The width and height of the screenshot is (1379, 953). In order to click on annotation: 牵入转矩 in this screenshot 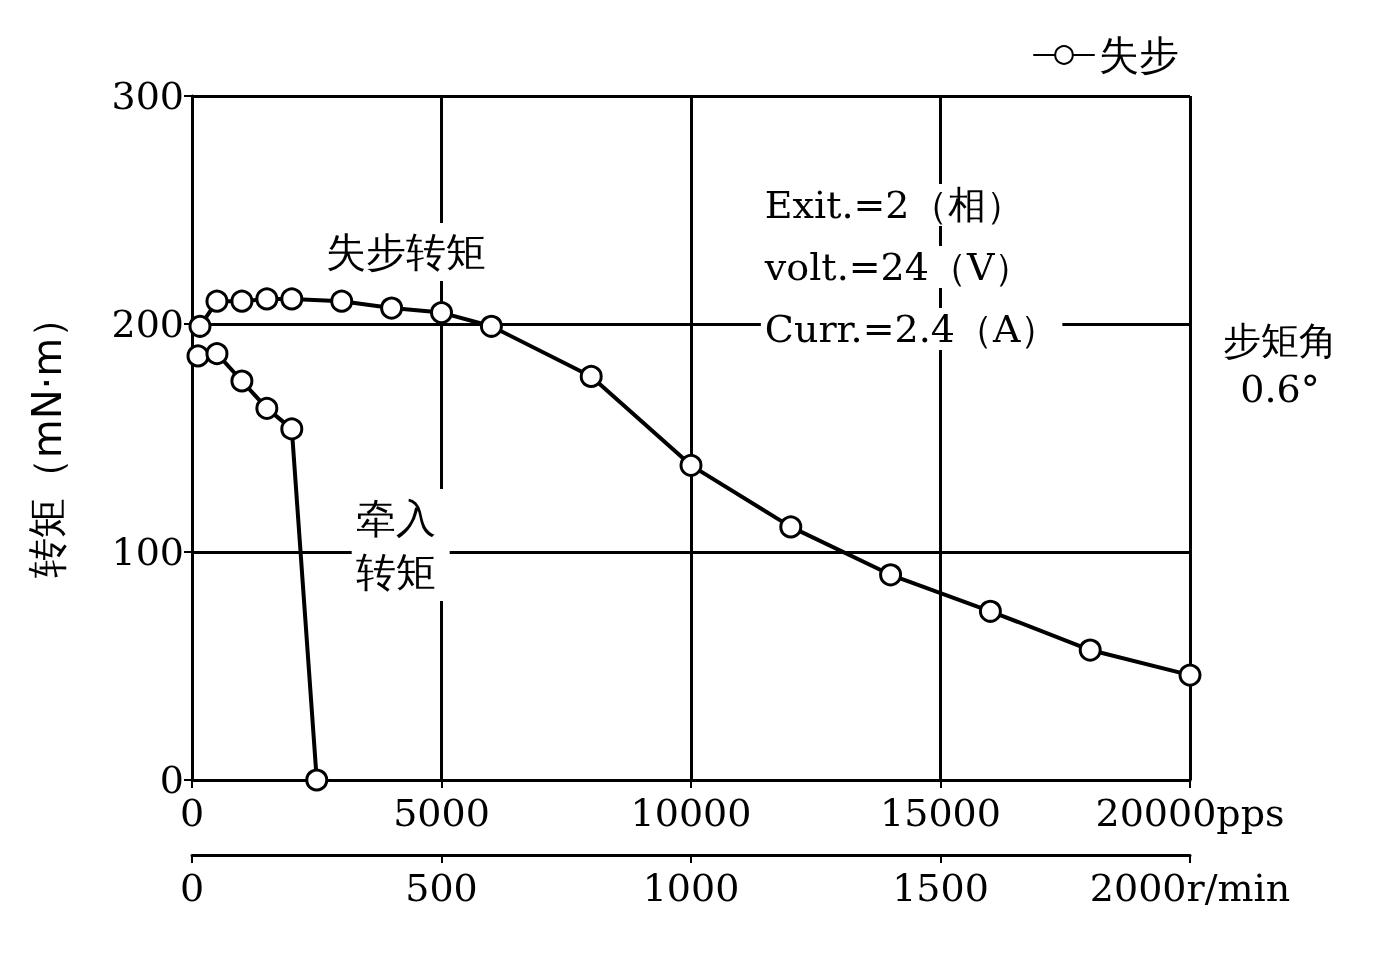, I will do `click(395, 545)`.